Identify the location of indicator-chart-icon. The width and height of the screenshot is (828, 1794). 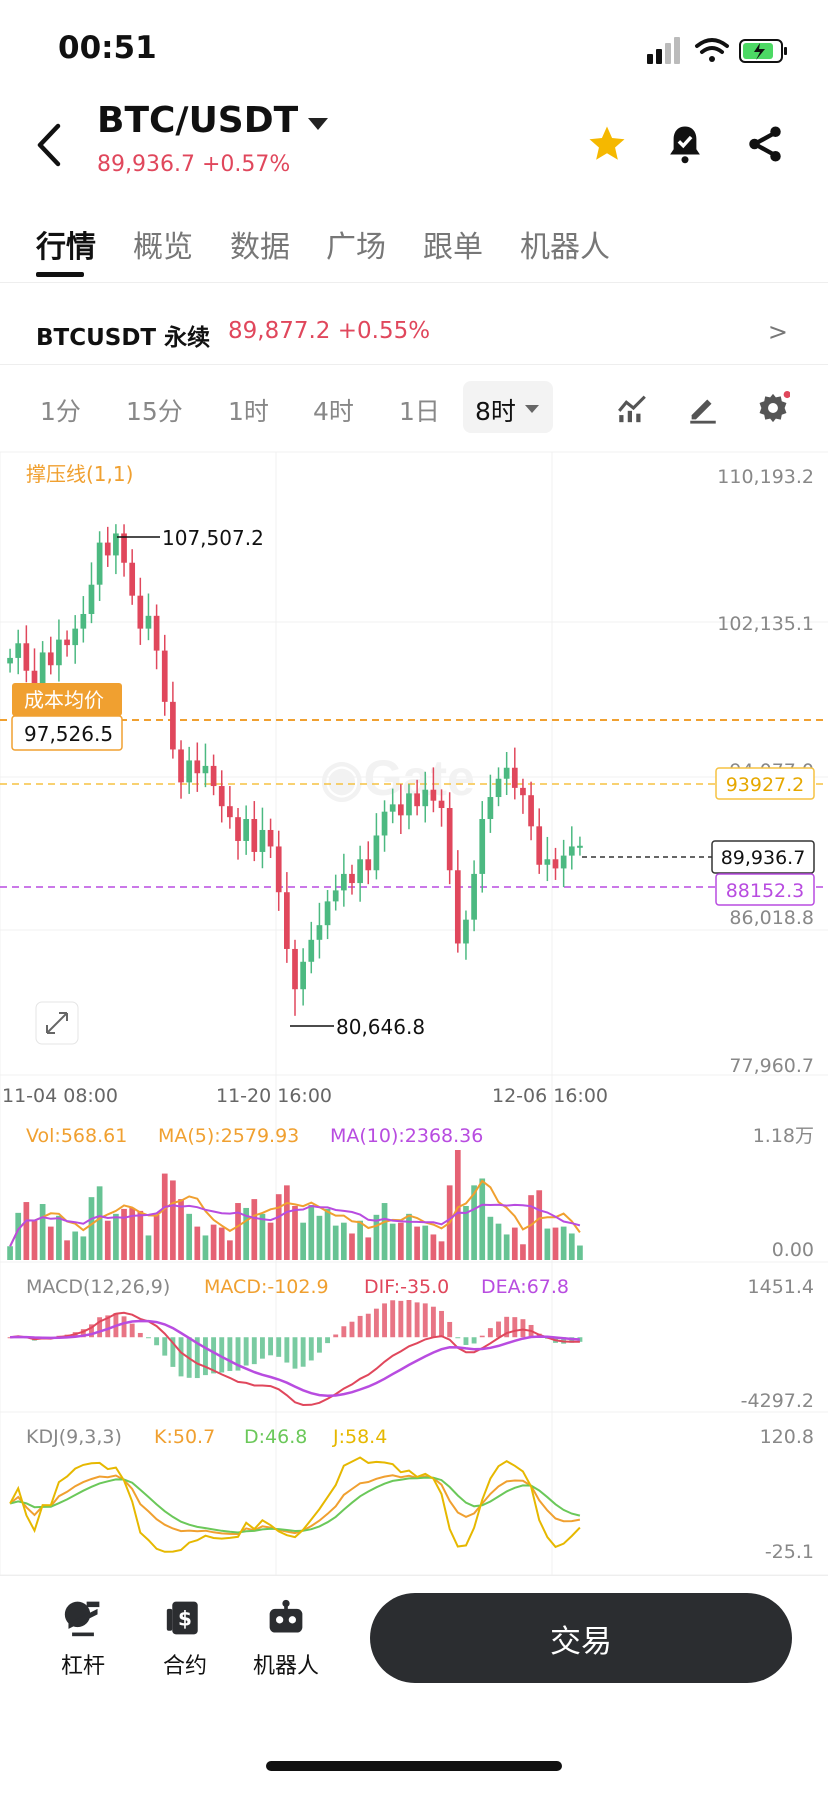
(632, 408).